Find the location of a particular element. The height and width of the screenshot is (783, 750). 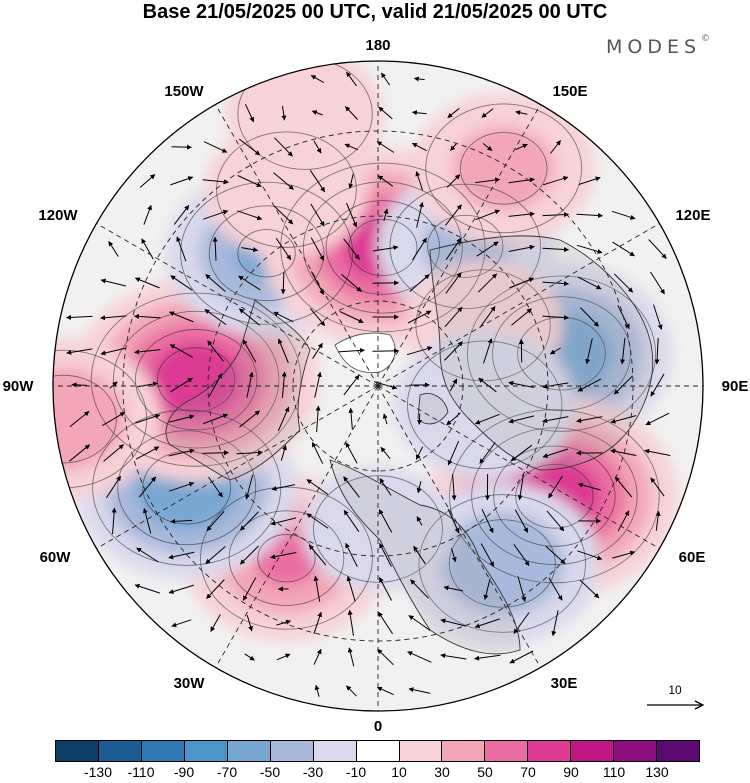

lon-label-30w: 30W is located at coordinates (190, 683).